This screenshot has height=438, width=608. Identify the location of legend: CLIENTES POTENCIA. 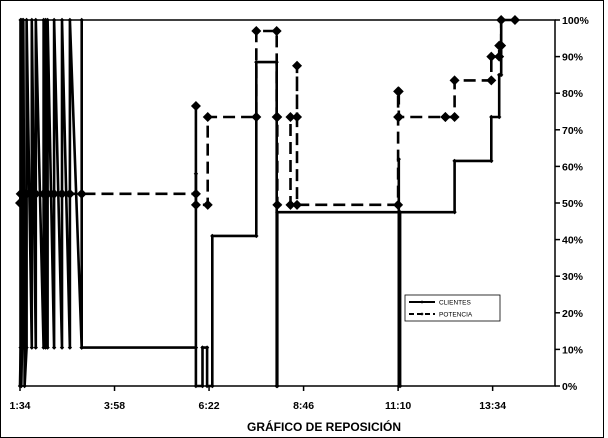
(452, 308).